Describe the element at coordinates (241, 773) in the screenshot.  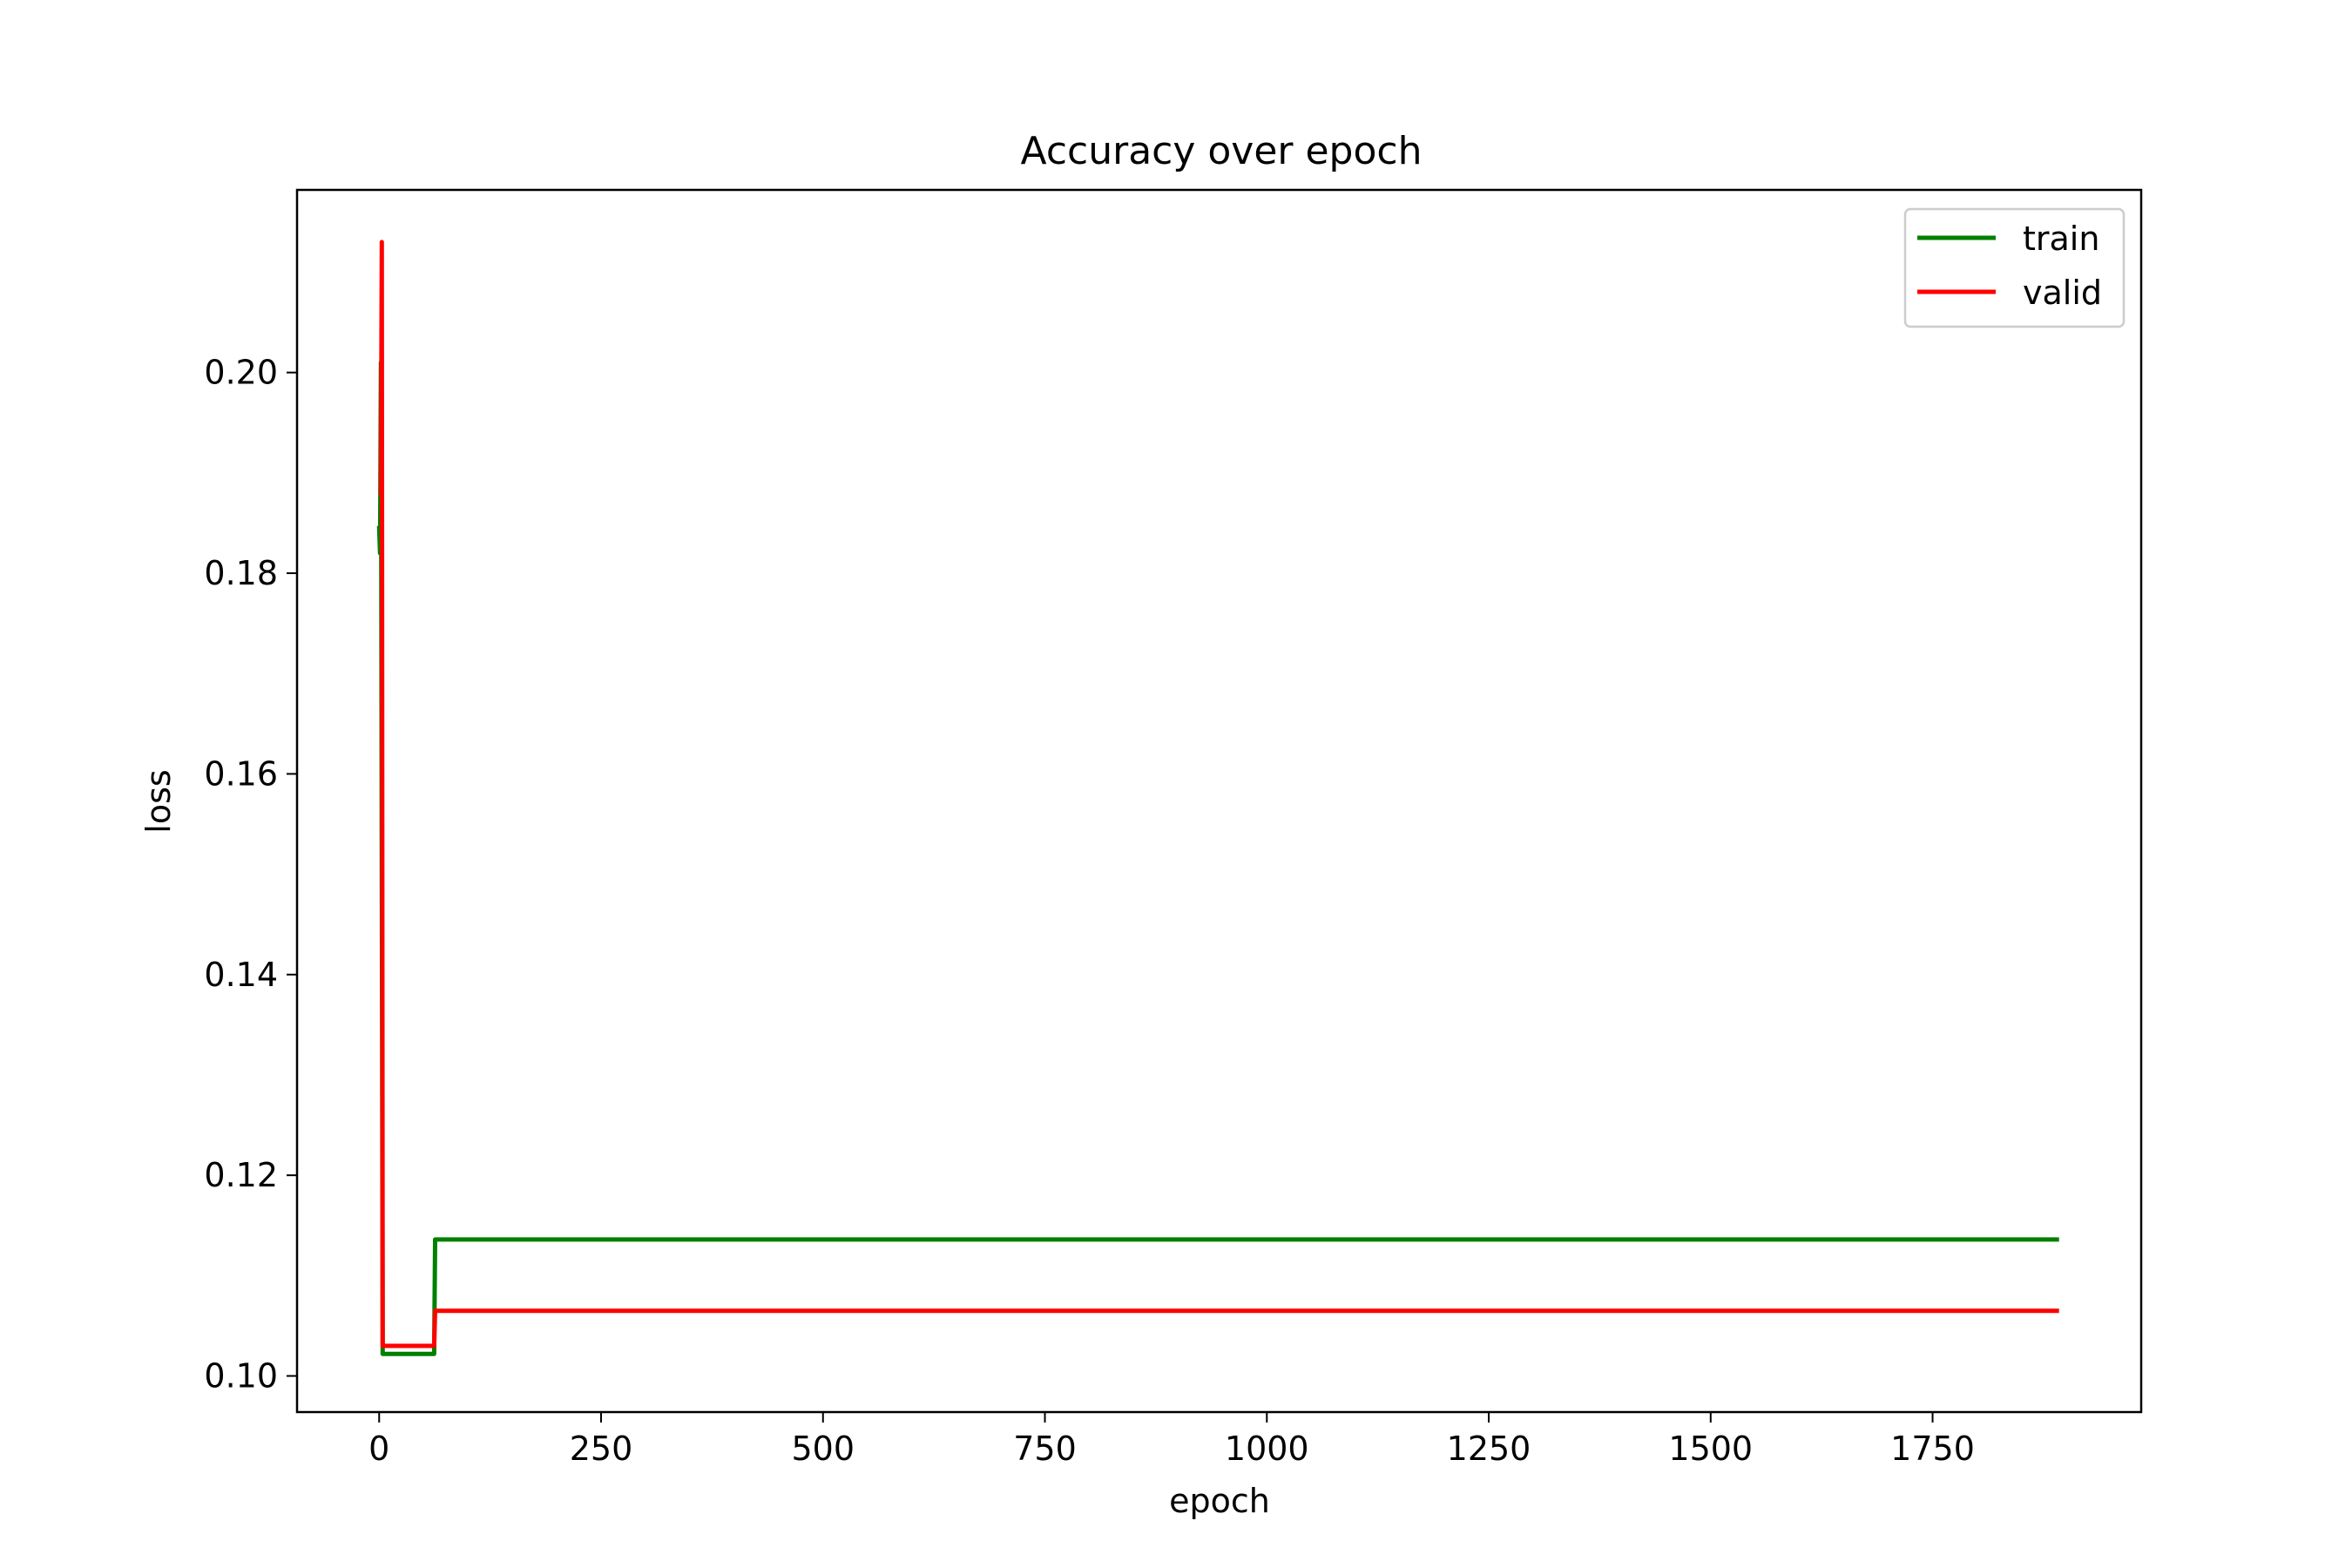
I see `y-tick-label: 0.16` at that location.